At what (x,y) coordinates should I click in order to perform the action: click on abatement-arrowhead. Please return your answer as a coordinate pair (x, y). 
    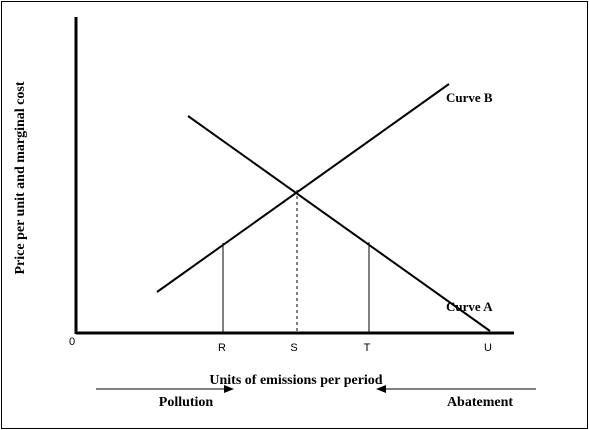
    Looking at the image, I should click on (381, 389).